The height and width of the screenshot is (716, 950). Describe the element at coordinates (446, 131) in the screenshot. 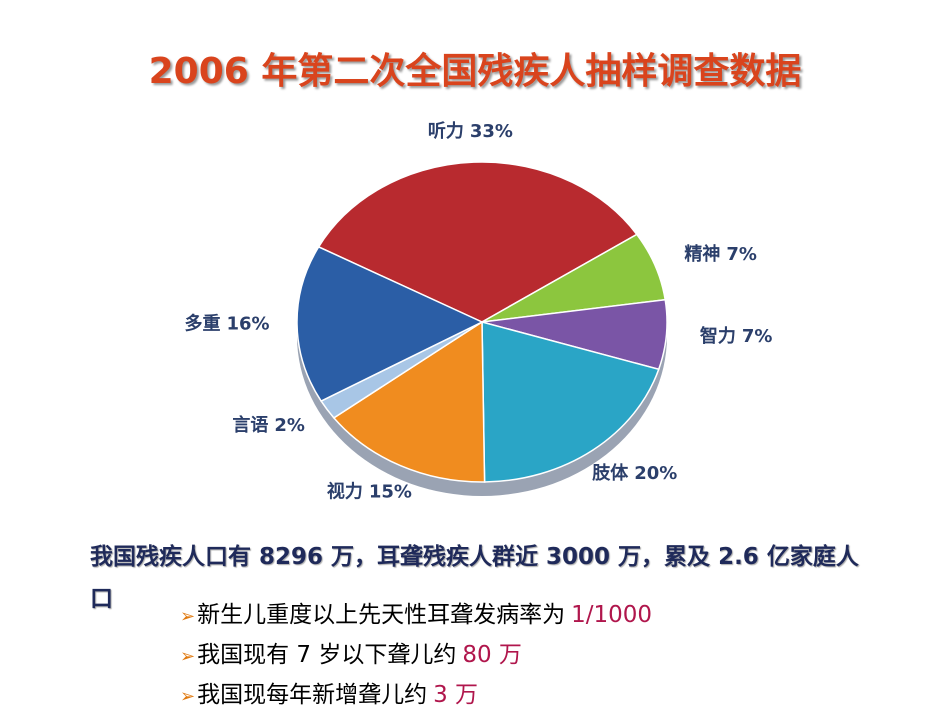

I see `slice-category: 听力` at that location.